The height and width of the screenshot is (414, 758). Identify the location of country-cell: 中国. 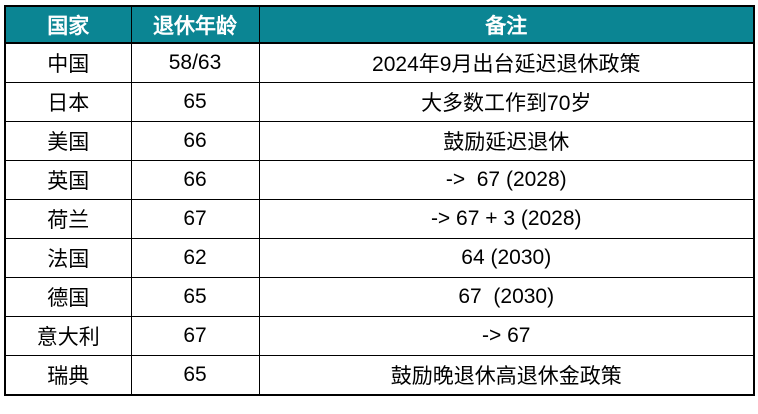
(68, 62).